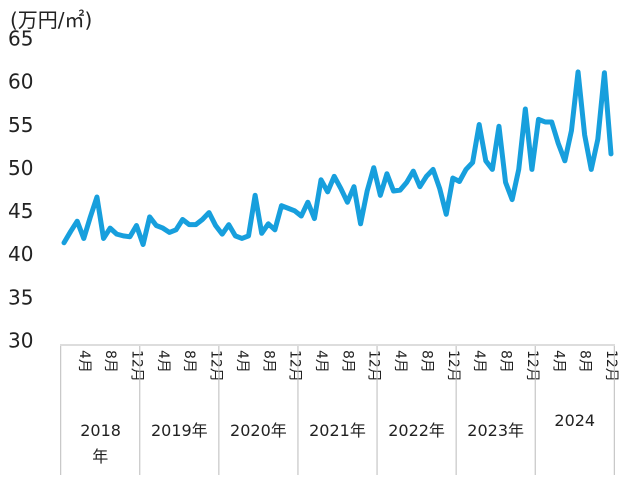 This screenshot has width=626, height=481. What do you see at coordinates (20, 82) in the screenshot?
I see `y-tick-label: 60` at bounding box center [20, 82].